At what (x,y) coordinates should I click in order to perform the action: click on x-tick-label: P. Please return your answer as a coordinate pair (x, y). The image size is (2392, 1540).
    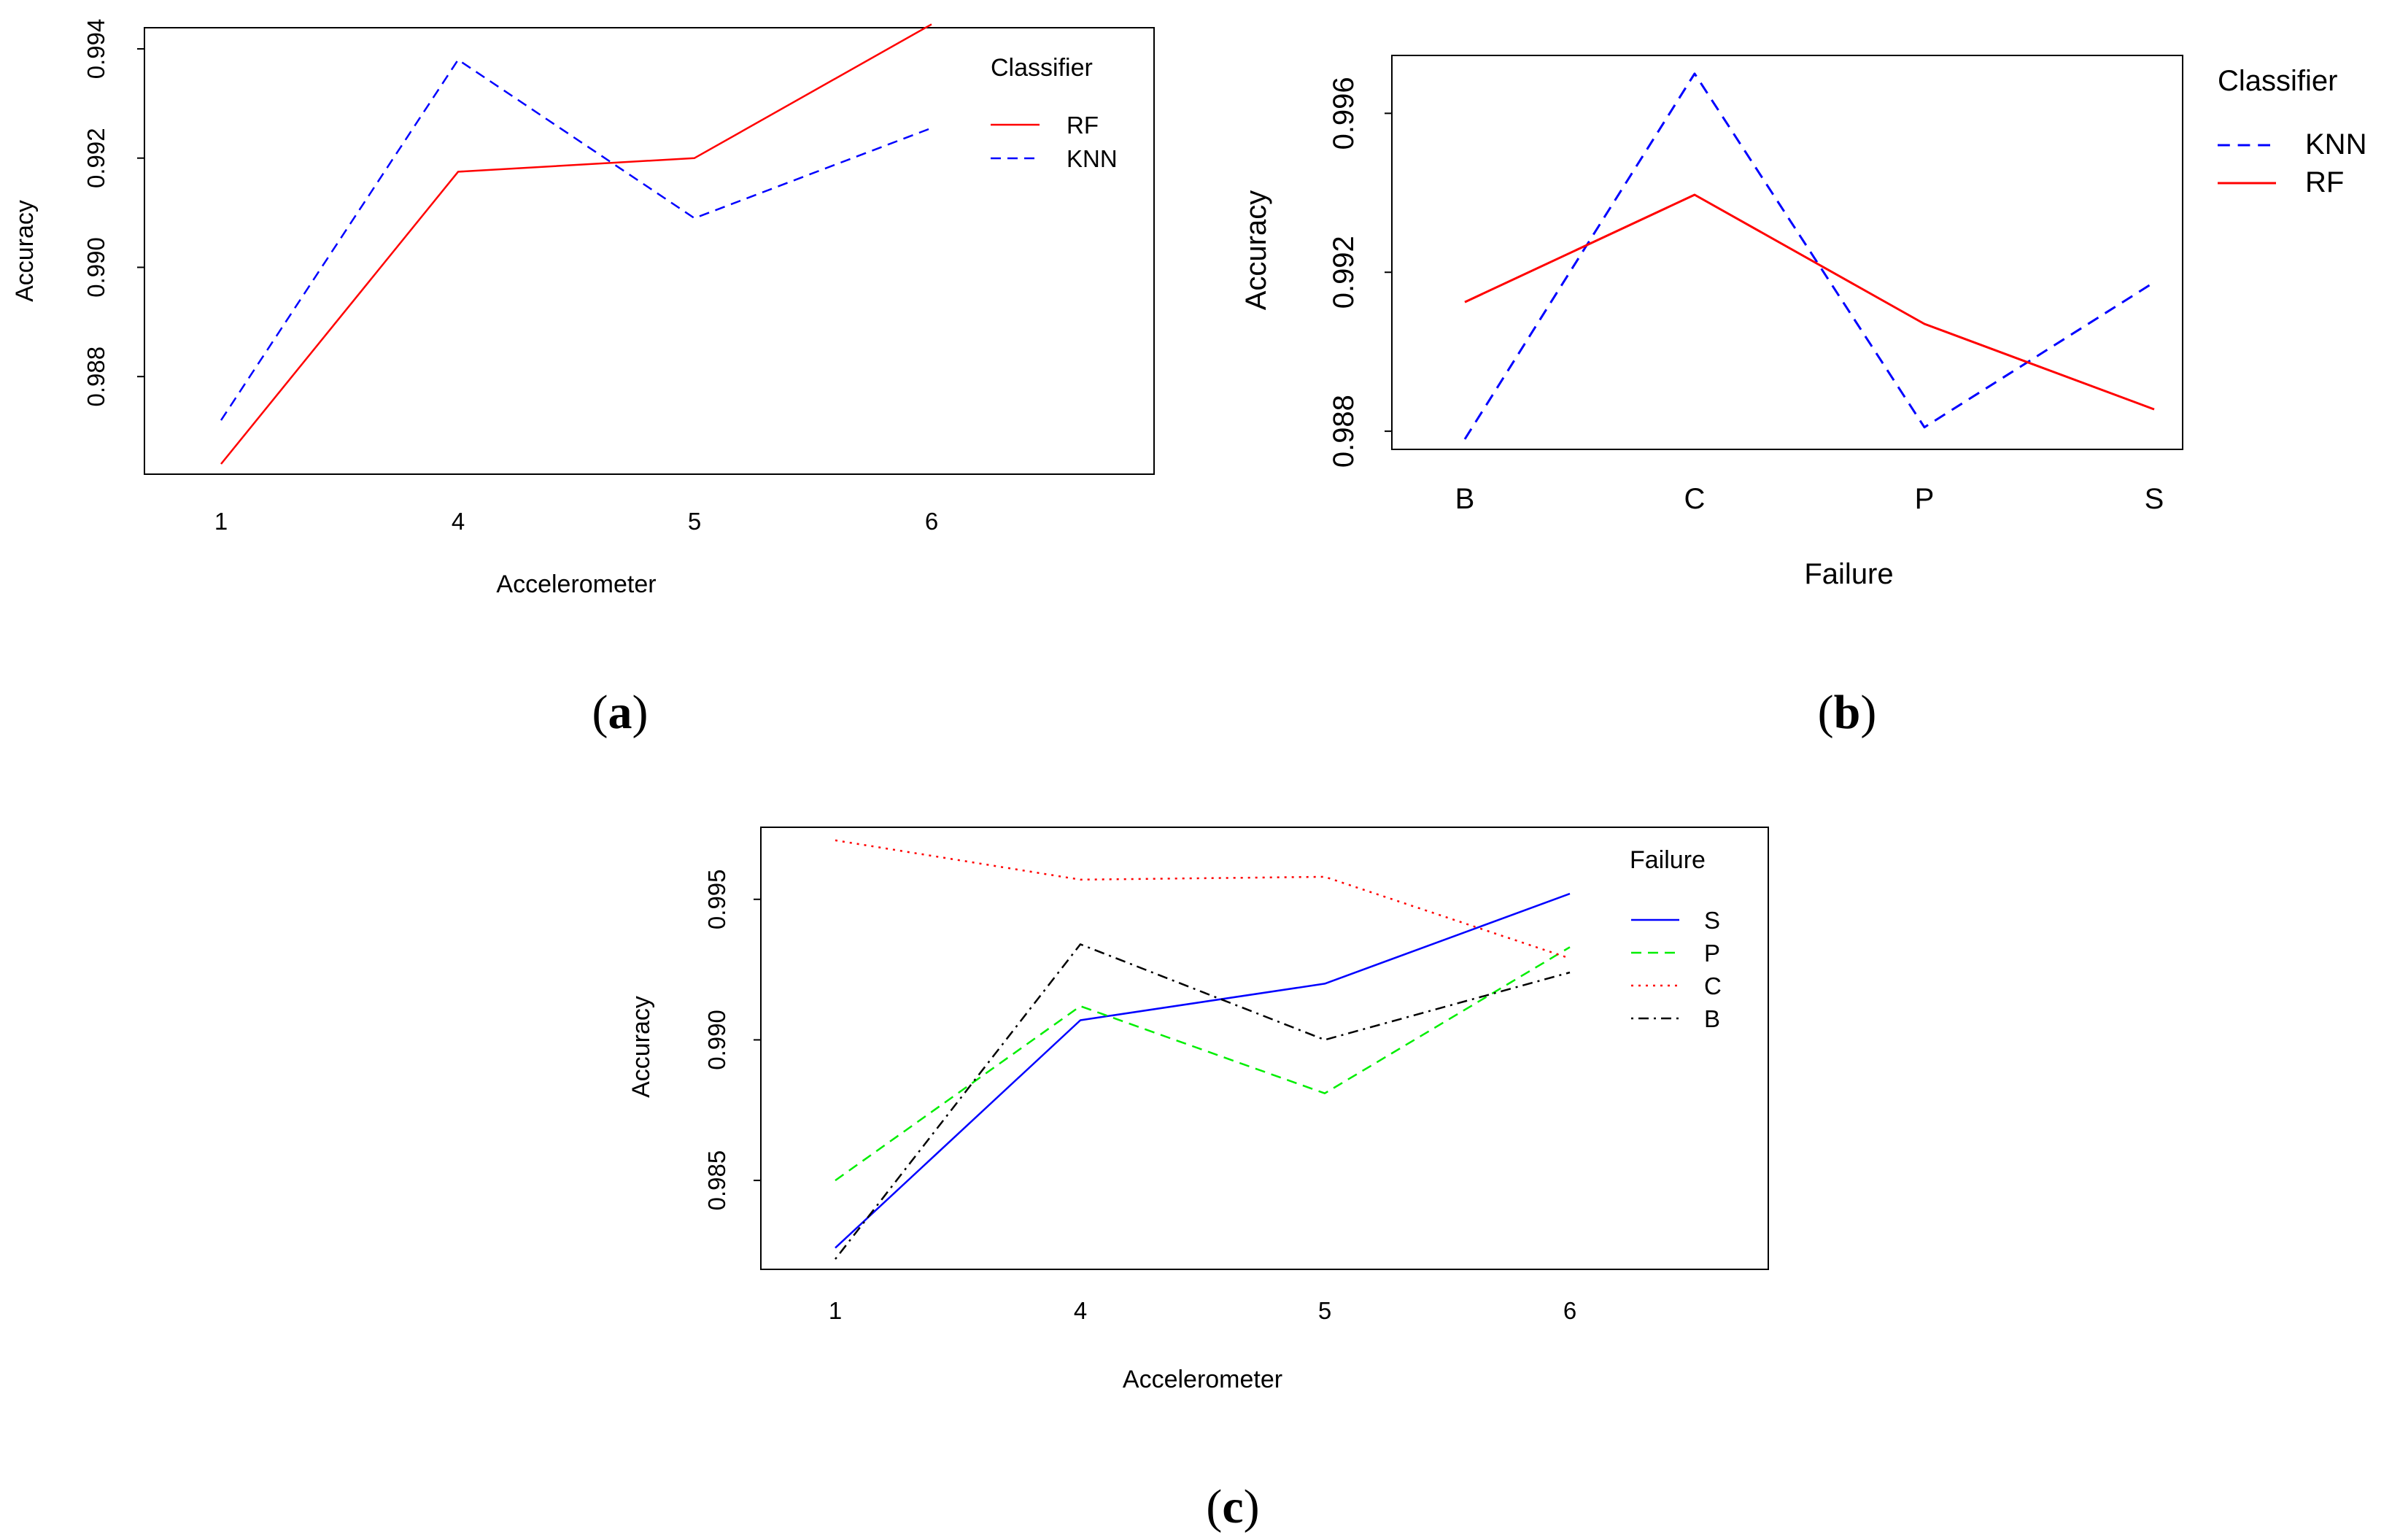
    Looking at the image, I should click on (1925, 499).